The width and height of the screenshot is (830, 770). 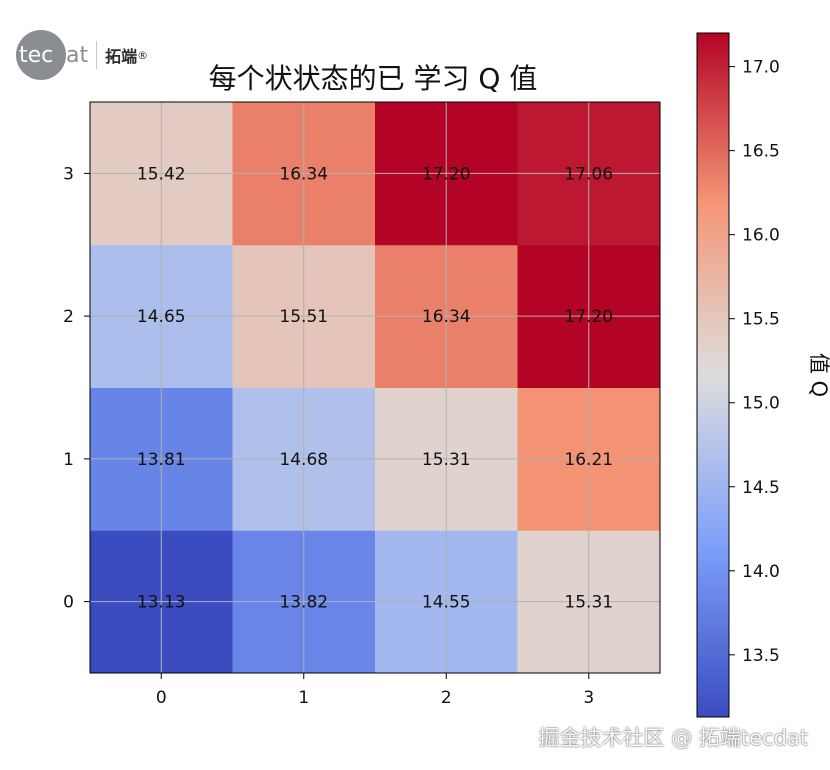 What do you see at coordinates (763, 375) in the screenshot?
I see `colorbar: 13.5 14.0 14.5 15.0 15.5 16.0 16.5 17.0 值 Q` at bounding box center [763, 375].